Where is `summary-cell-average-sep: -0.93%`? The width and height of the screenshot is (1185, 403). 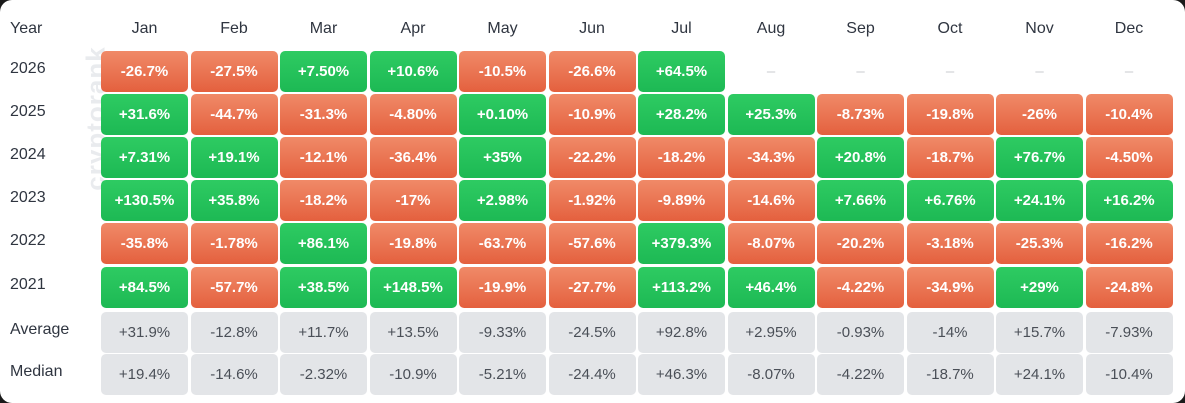 summary-cell-average-sep: -0.93% is located at coordinates (860, 332).